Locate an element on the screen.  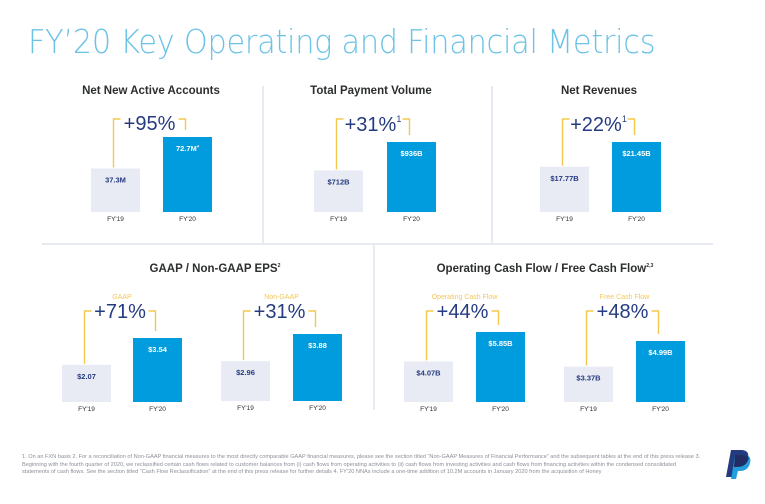
bar-value-label: $712B is located at coordinates (338, 181).